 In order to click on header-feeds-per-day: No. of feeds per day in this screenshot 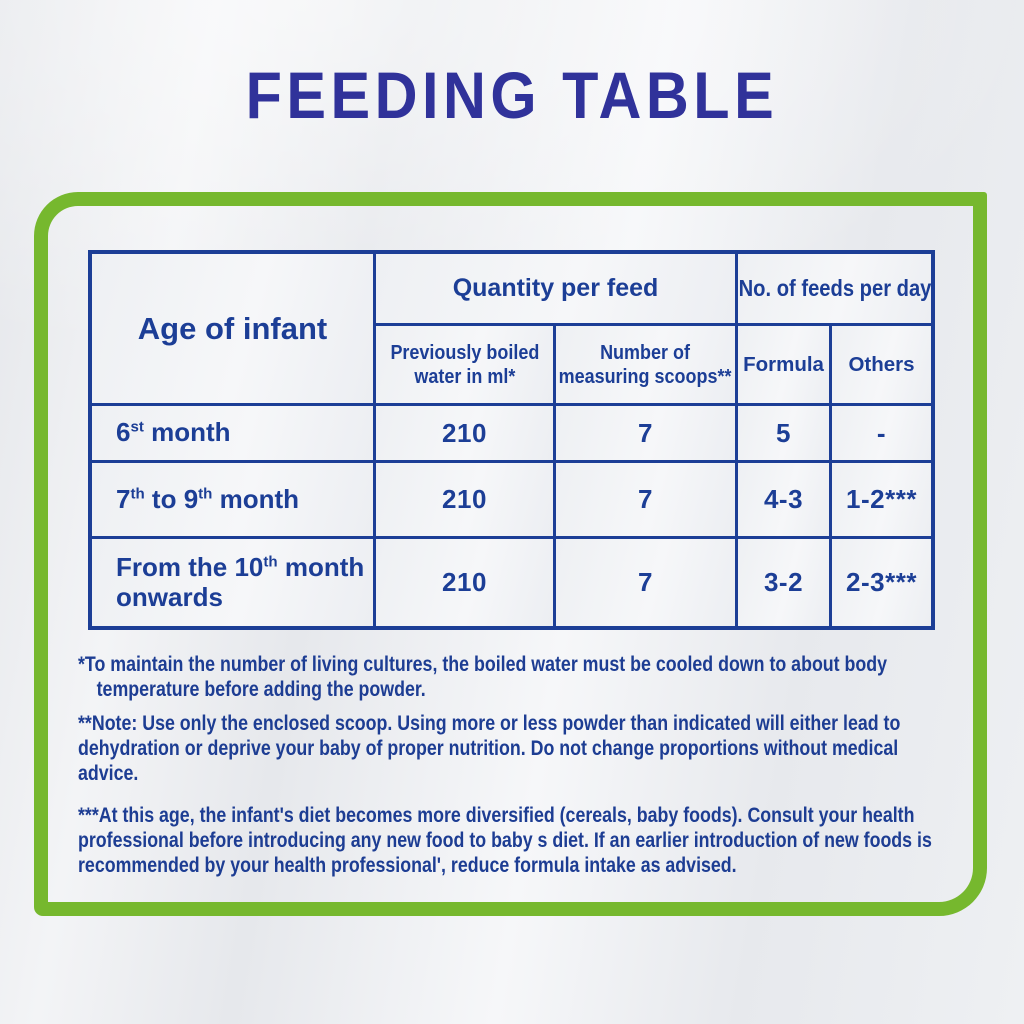, I will do `click(834, 288)`.